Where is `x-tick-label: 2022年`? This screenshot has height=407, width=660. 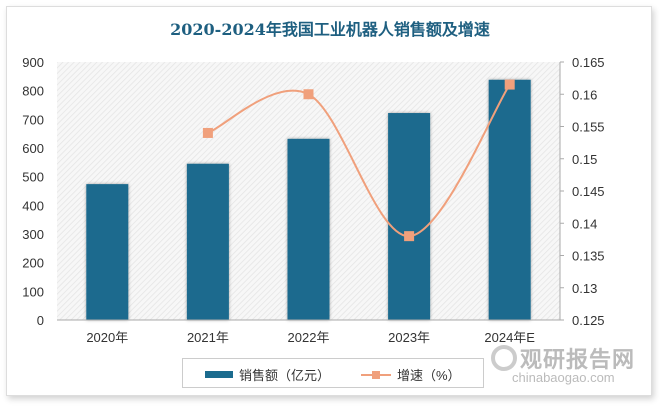 x-tick-label: 2022年 is located at coordinates (309, 337).